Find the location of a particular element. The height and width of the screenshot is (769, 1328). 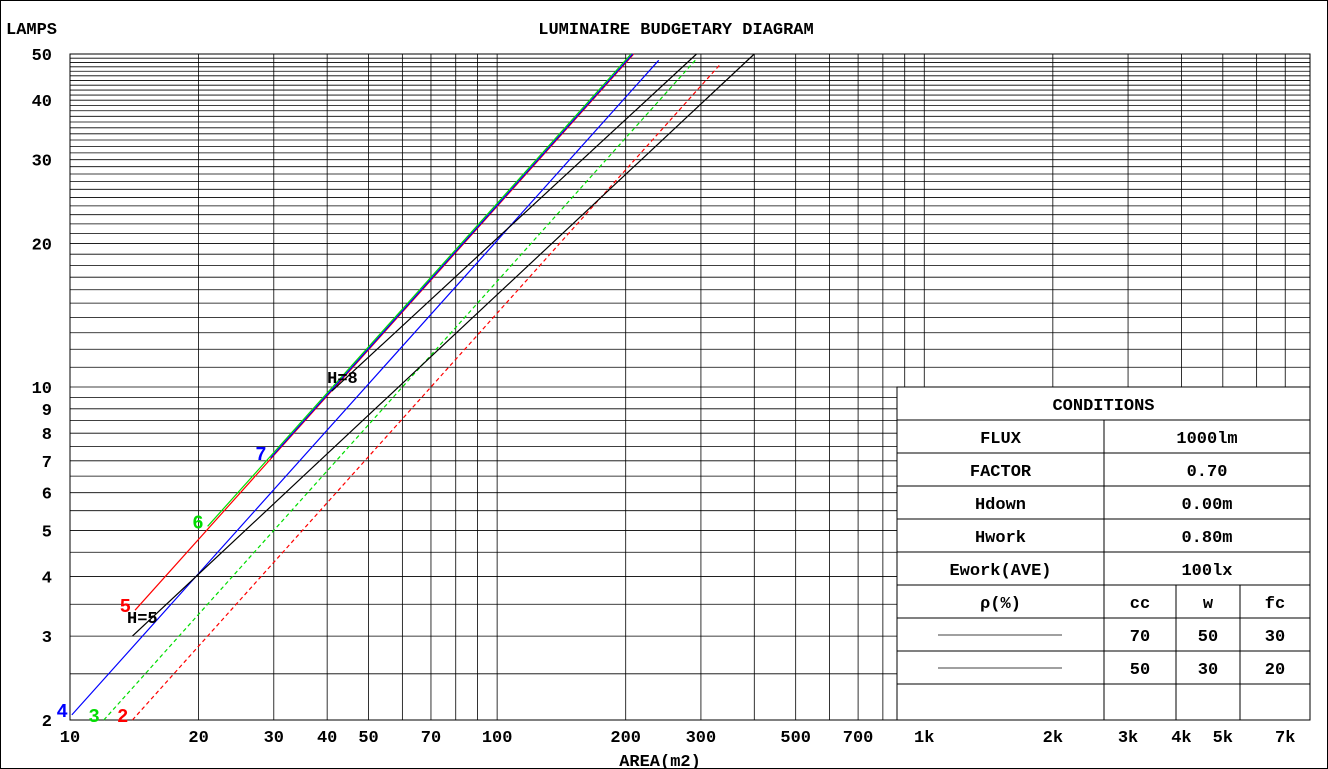

x-tick-label: 50 is located at coordinates (368, 738).